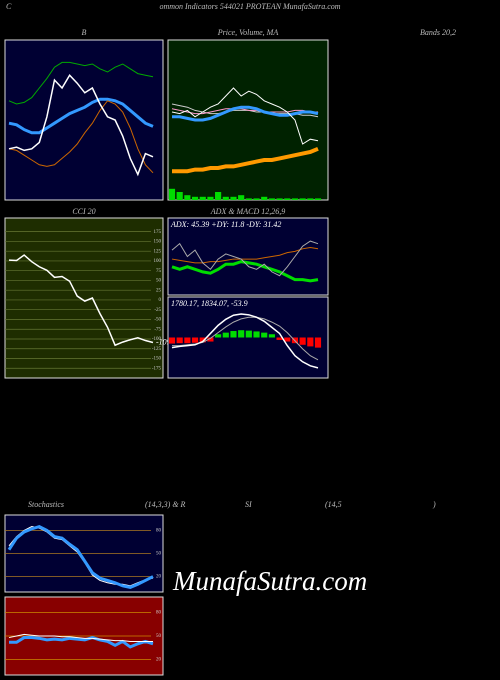 The width and height of the screenshot is (500, 680). What do you see at coordinates (209, 303) in the screenshot?
I see `panel-subtitle: 1780.17, 1834.07, -53.9` at bounding box center [209, 303].